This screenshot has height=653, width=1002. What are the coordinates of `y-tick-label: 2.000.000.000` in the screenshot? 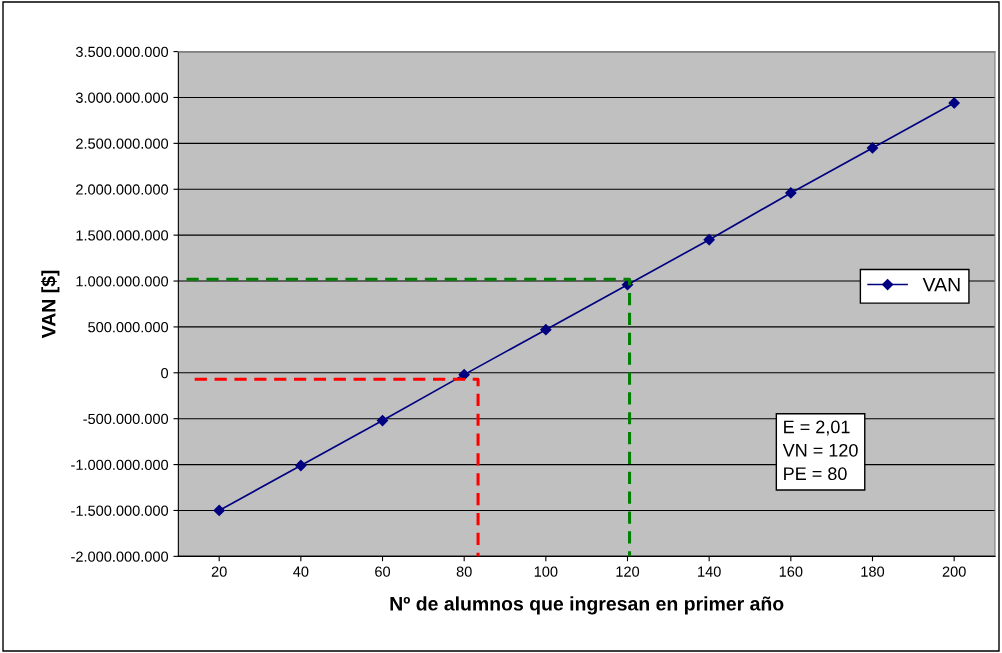 It's located at (122, 189).